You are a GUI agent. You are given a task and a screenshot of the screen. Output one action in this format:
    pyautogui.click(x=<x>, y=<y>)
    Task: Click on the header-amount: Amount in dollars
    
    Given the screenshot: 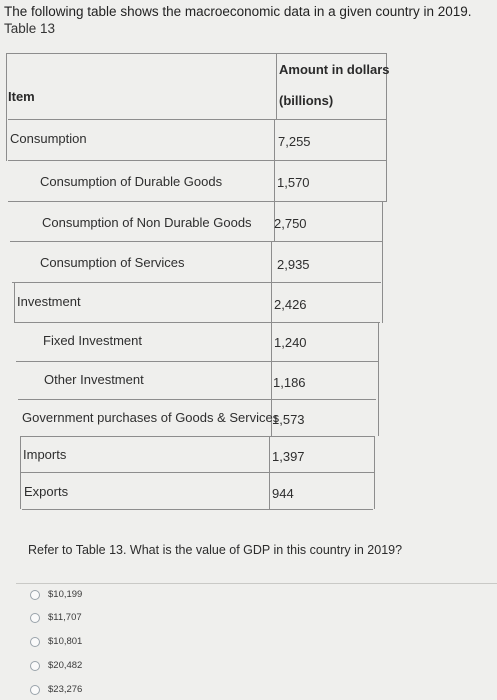 What is the action you would take?
    pyautogui.click(x=334, y=69)
    